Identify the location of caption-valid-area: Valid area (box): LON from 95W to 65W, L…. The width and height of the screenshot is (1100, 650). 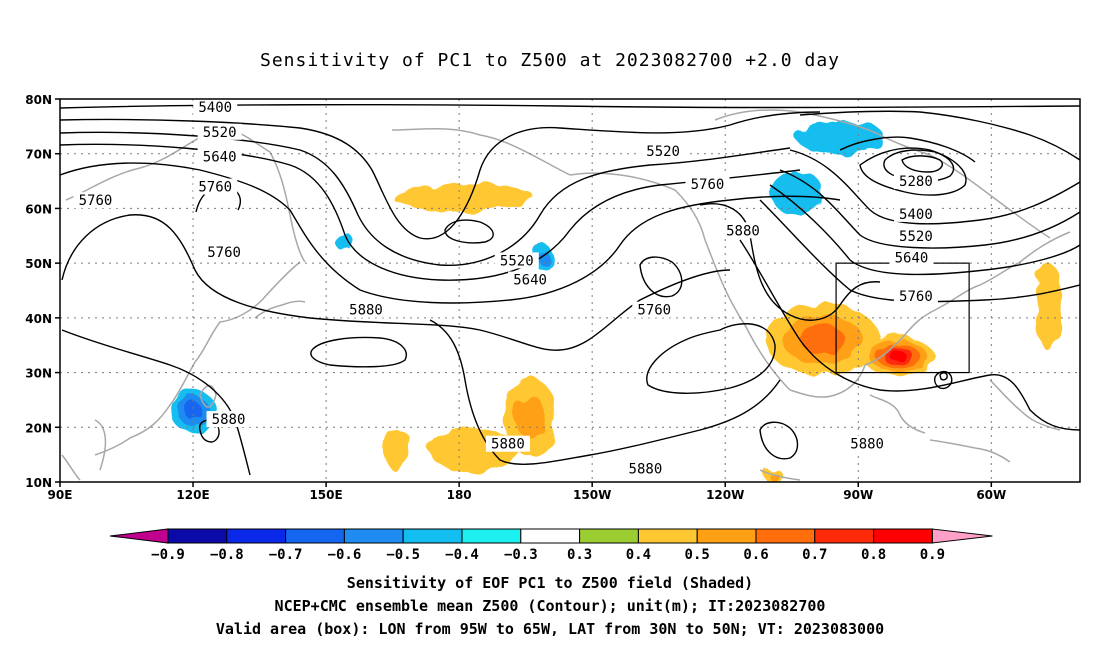
(550, 629).